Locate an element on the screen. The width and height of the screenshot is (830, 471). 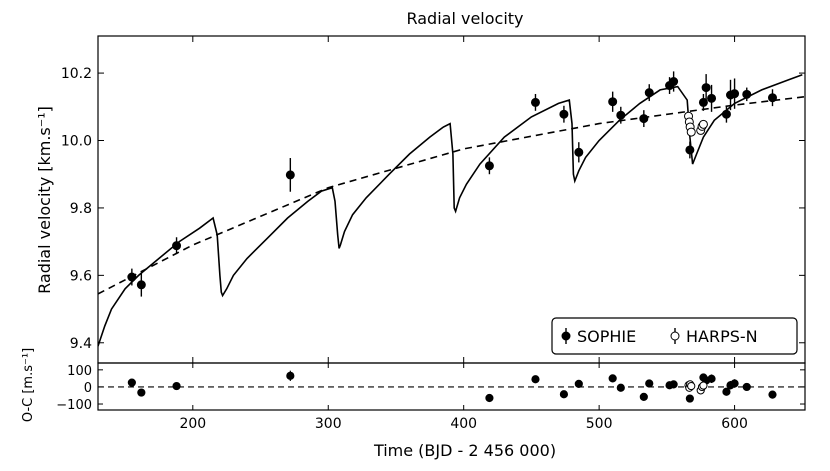
legend: SOPHIE HARPS-N is located at coordinates (674, 336).